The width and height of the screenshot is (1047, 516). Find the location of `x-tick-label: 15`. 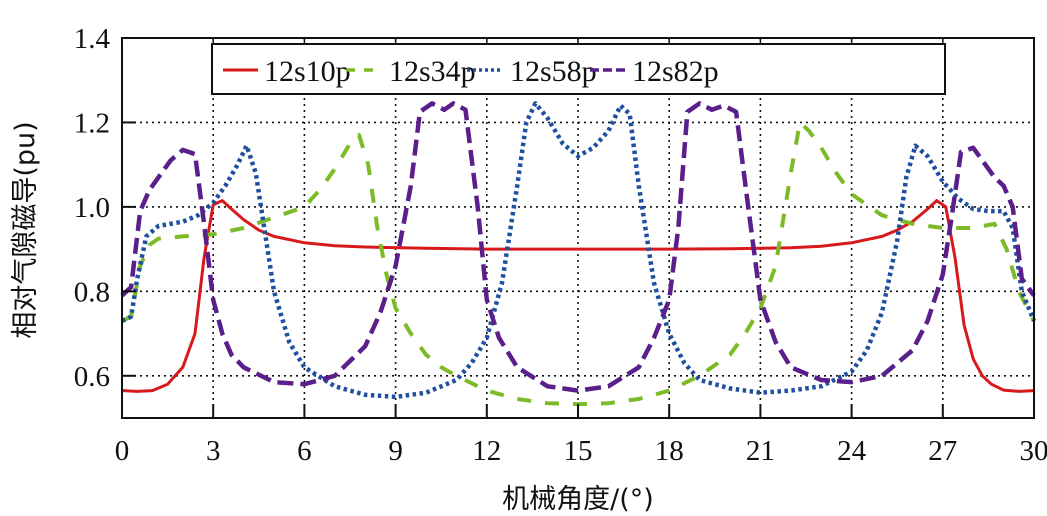

x-tick-label: 15 is located at coordinates (578, 451).